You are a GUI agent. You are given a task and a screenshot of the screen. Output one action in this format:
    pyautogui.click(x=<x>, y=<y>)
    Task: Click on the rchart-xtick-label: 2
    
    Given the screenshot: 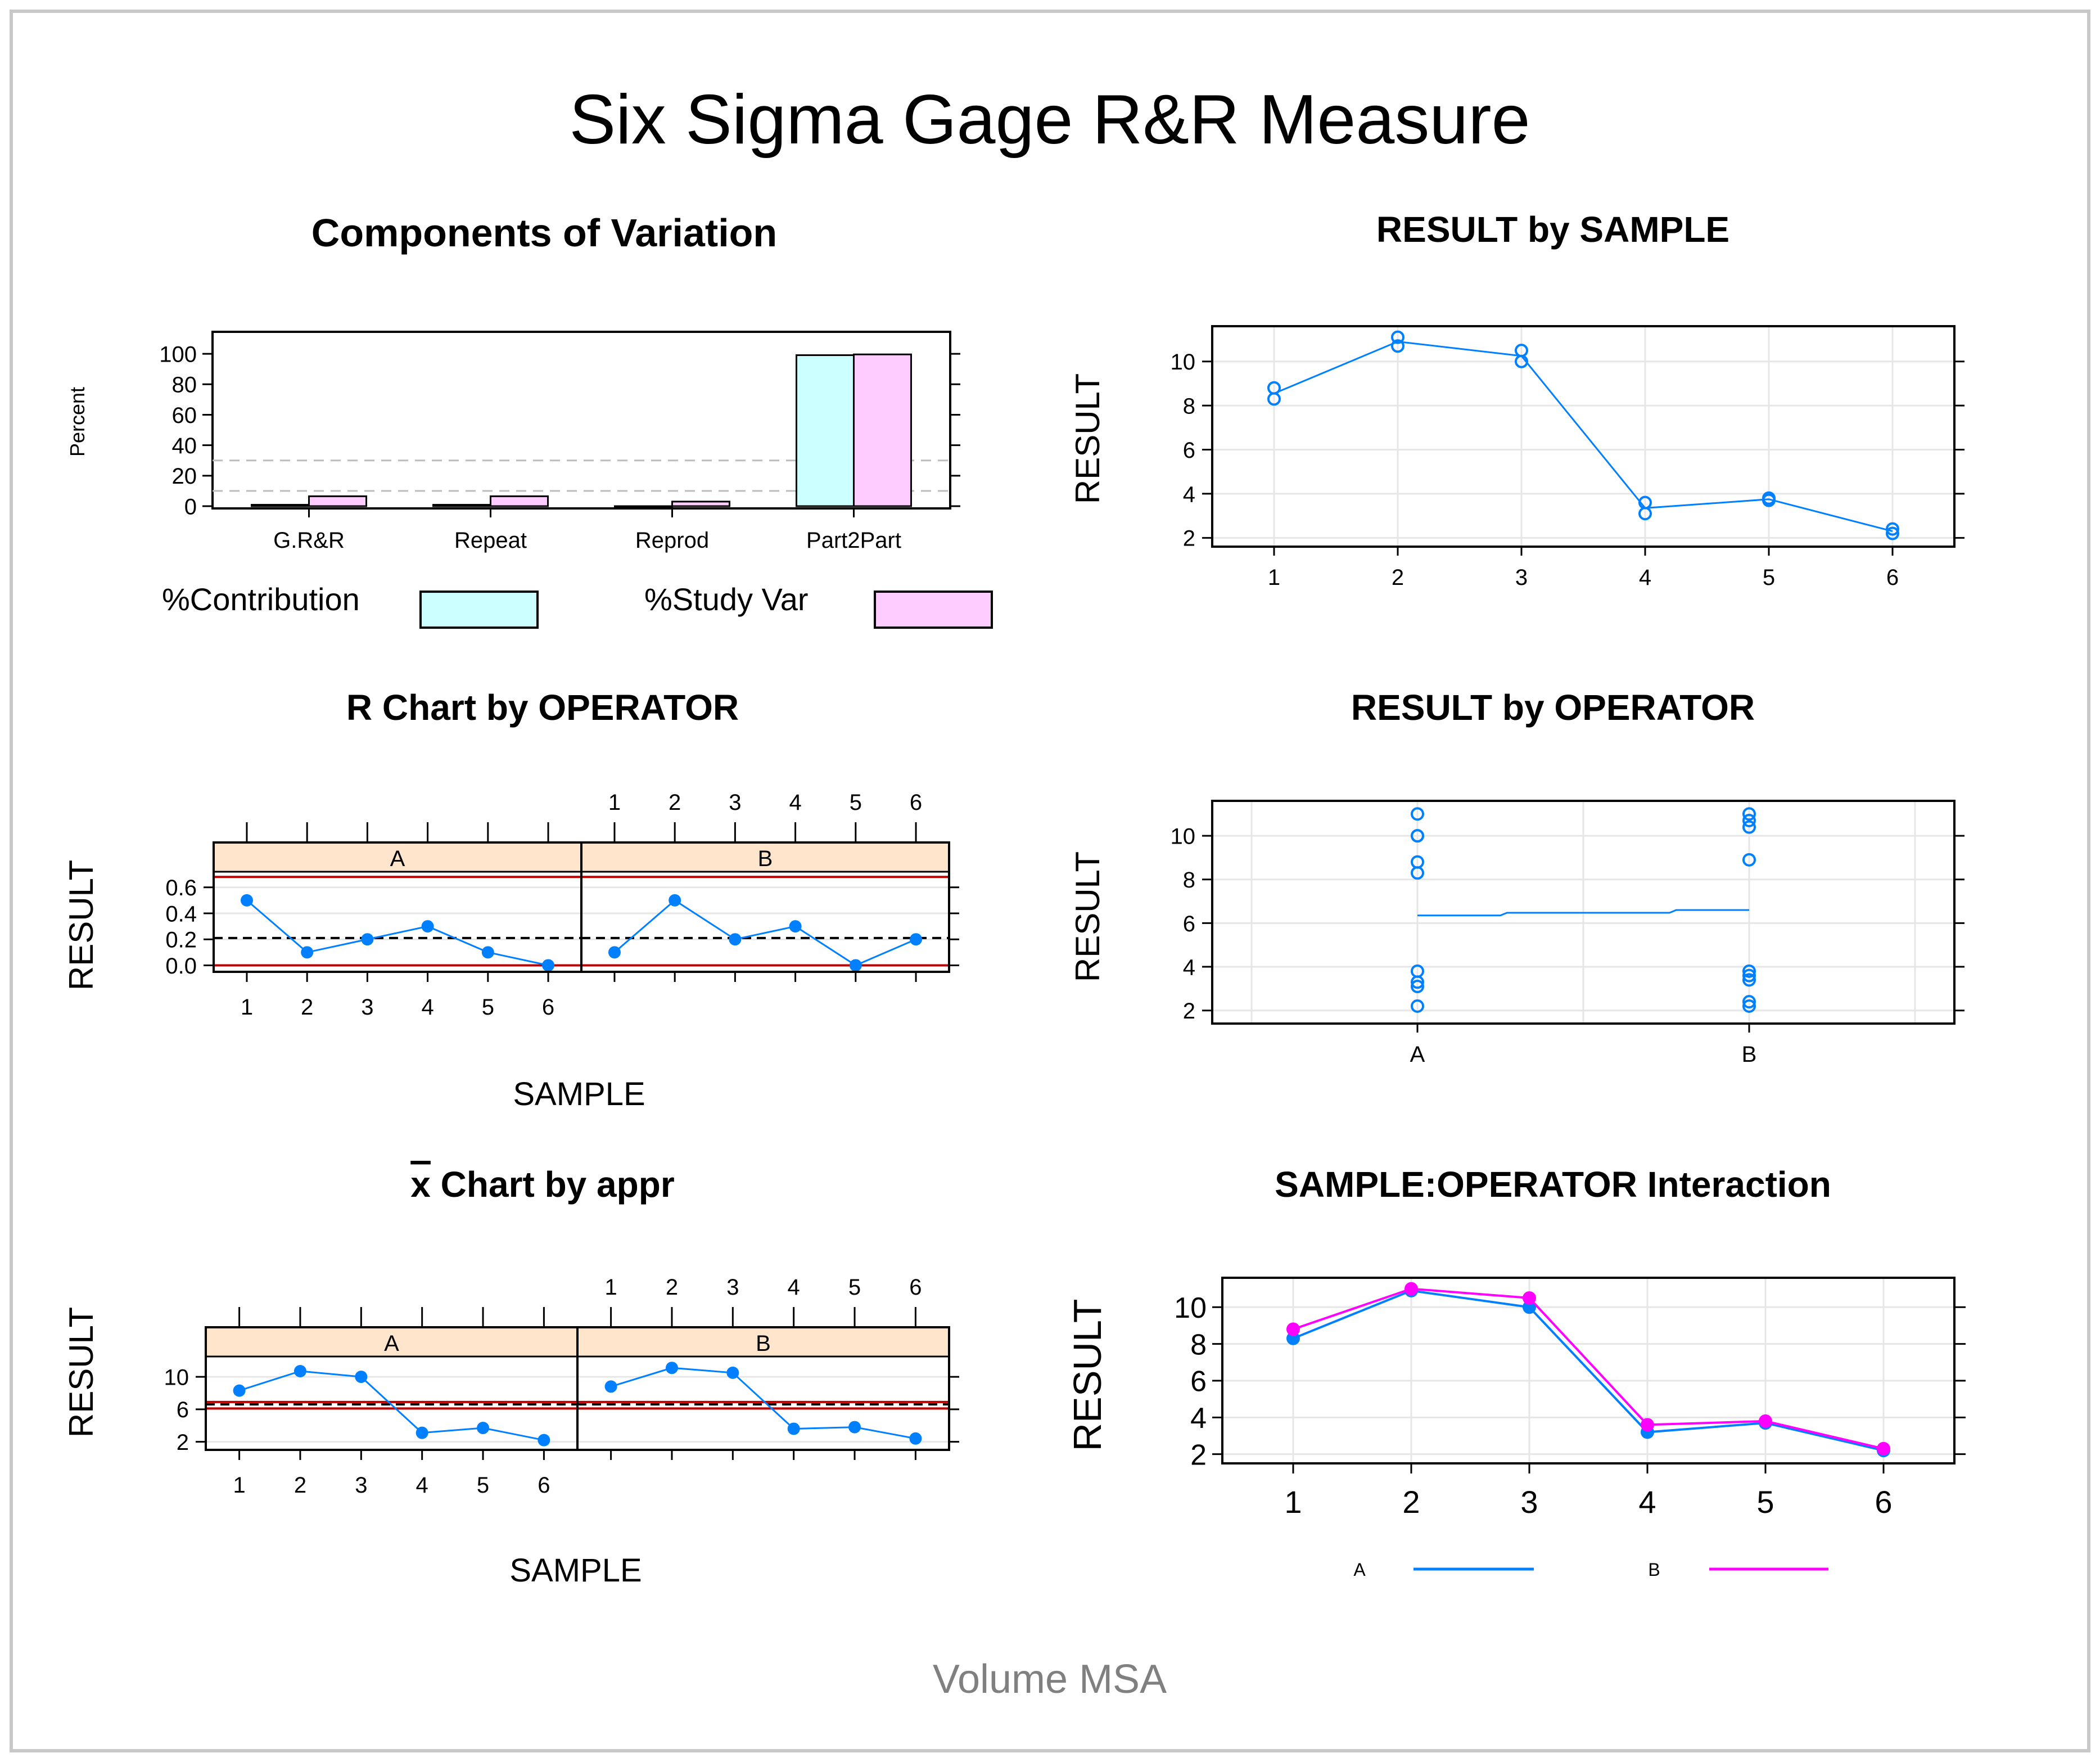 What is the action you would take?
    pyautogui.click(x=307, y=1007)
    